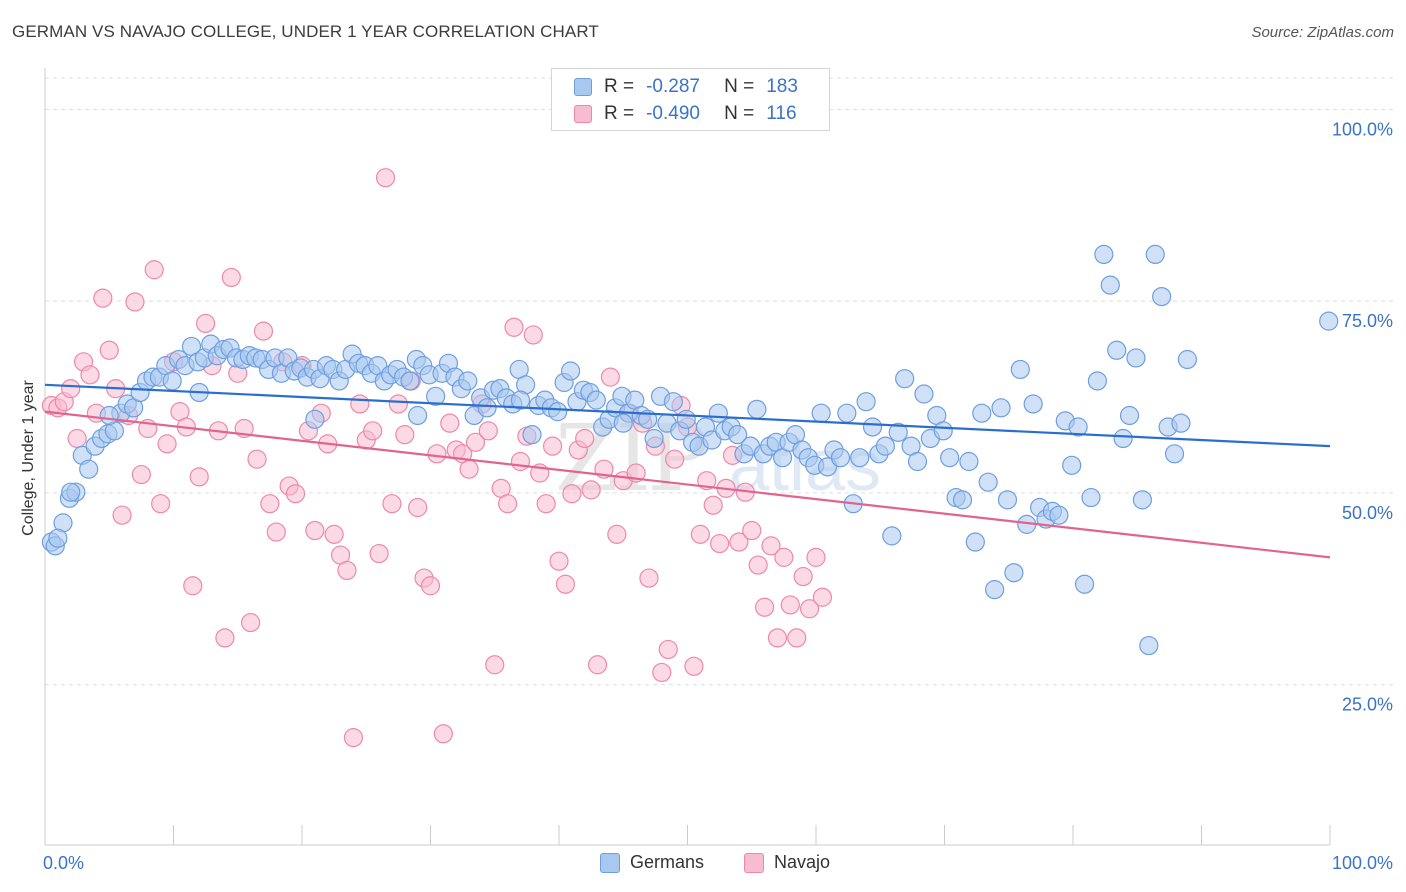  Describe the element at coordinates (1362, 863) in the screenshot. I see `x-tick-label: 100.0%` at that location.